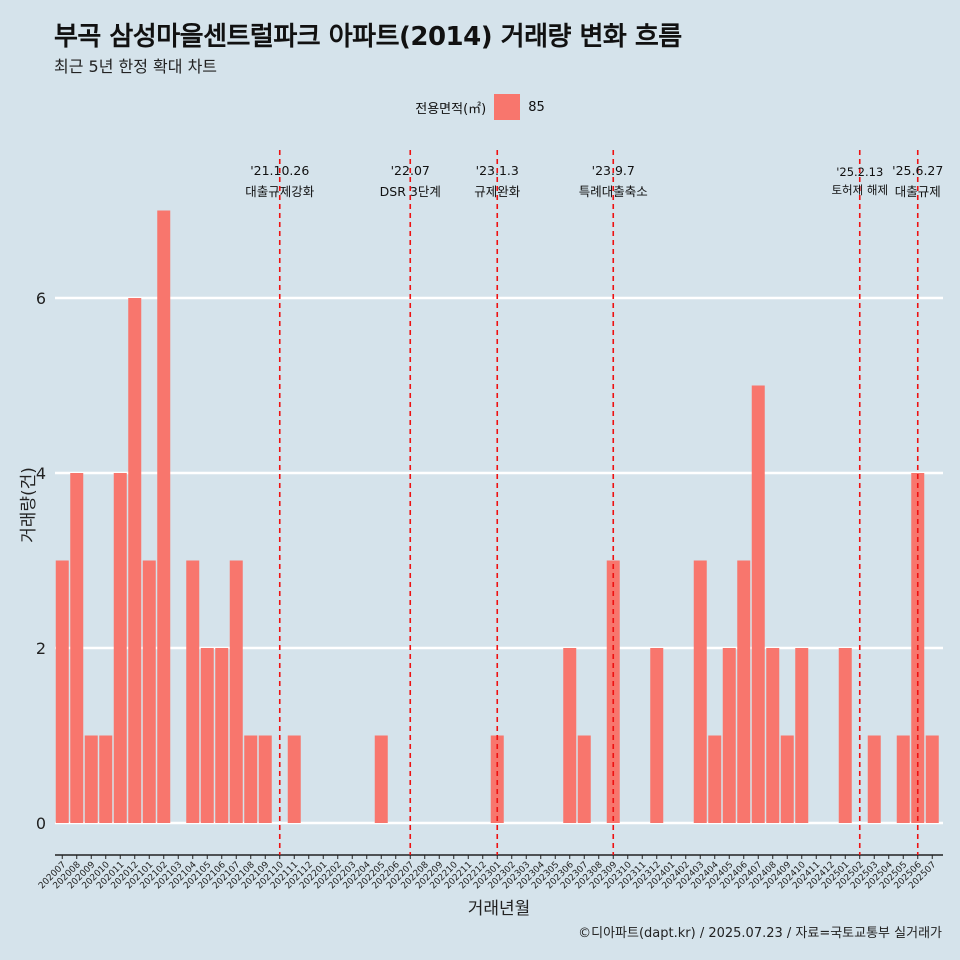 The image size is (960, 960). What do you see at coordinates (497, 191) in the screenshot?
I see `event-name-label: 규제완화` at bounding box center [497, 191].